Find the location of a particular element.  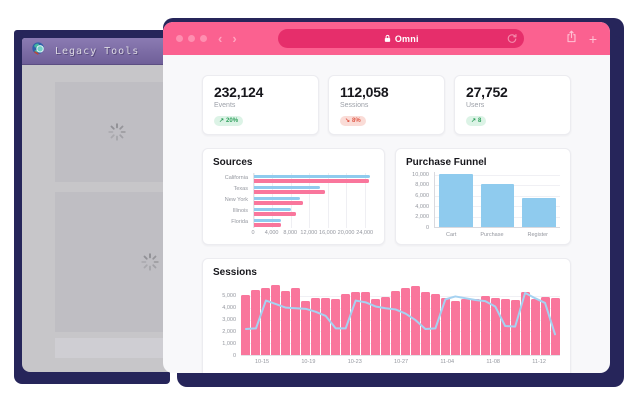

y-tick-label: 10,000 is located at coordinates (420, 174).